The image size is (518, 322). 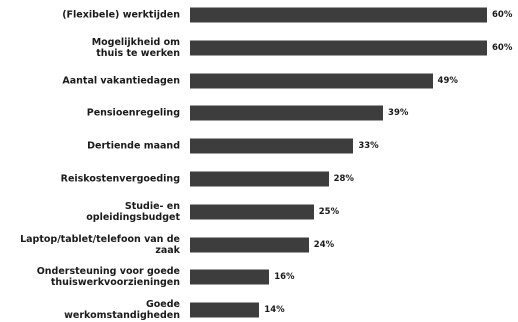 I want to click on value-label: 14%, so click(x=274, y=310).